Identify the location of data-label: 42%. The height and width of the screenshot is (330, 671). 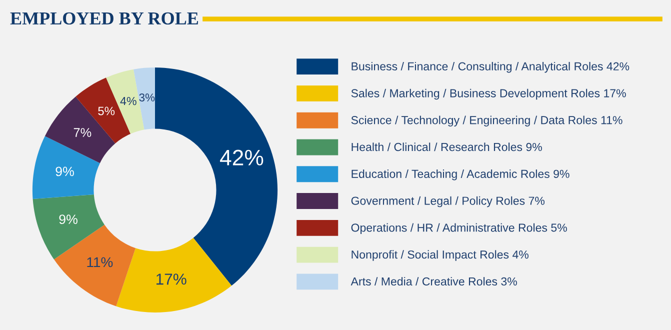
(242, 158).